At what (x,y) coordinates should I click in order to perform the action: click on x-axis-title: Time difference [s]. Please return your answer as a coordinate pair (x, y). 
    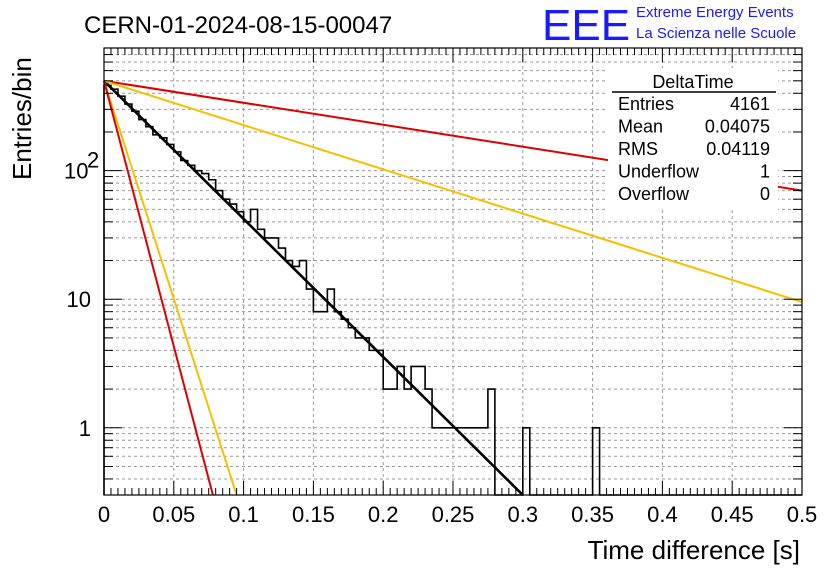
    Looking at the image, I should click on (694, 550).